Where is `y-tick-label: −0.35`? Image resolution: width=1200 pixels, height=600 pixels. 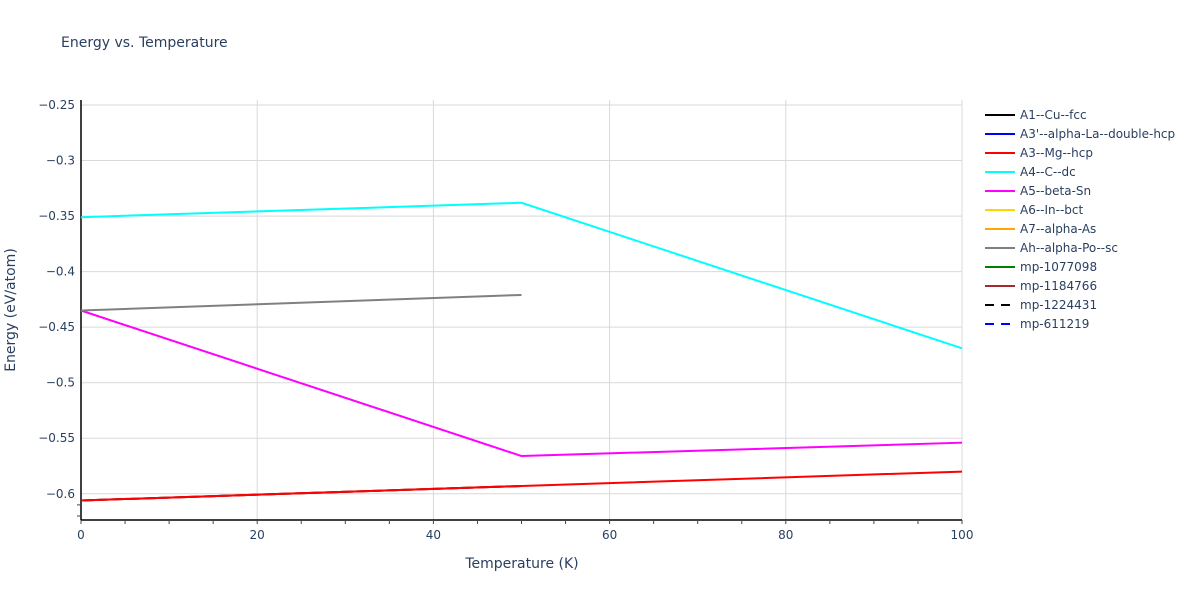 y-tick-label: −0.35 is located at coordinates (56, 216).